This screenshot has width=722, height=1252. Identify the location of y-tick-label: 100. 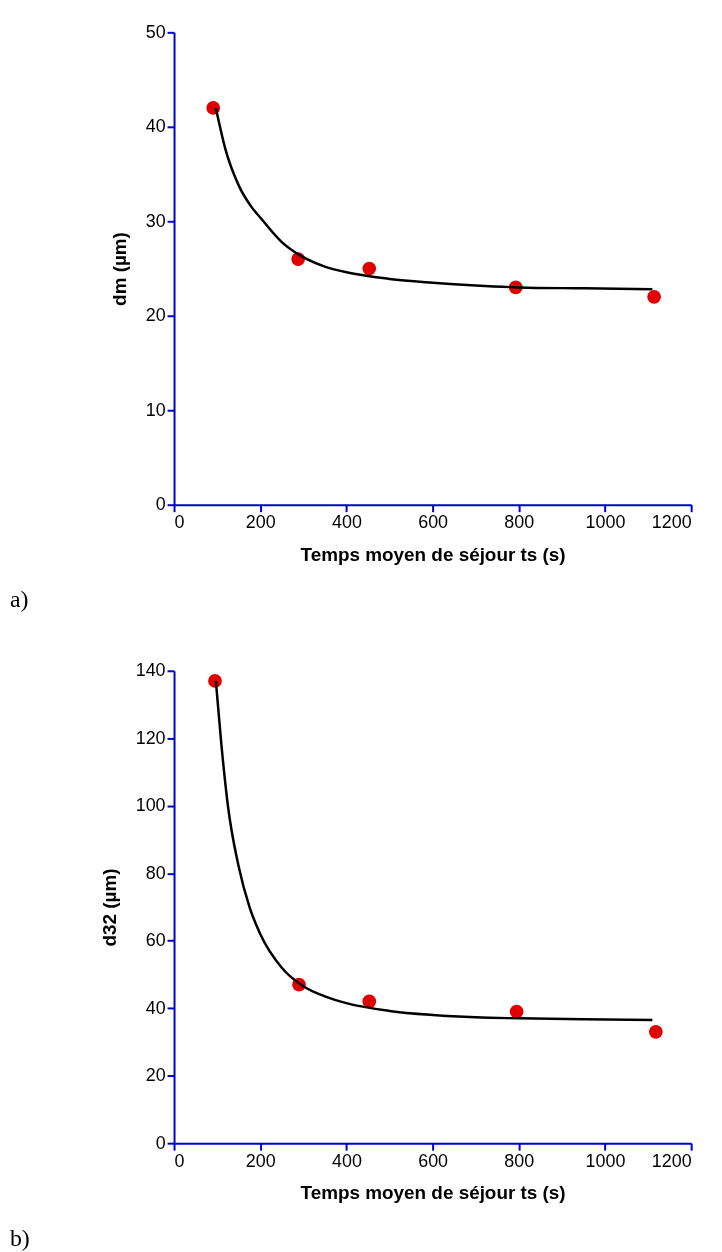
(150, 805).